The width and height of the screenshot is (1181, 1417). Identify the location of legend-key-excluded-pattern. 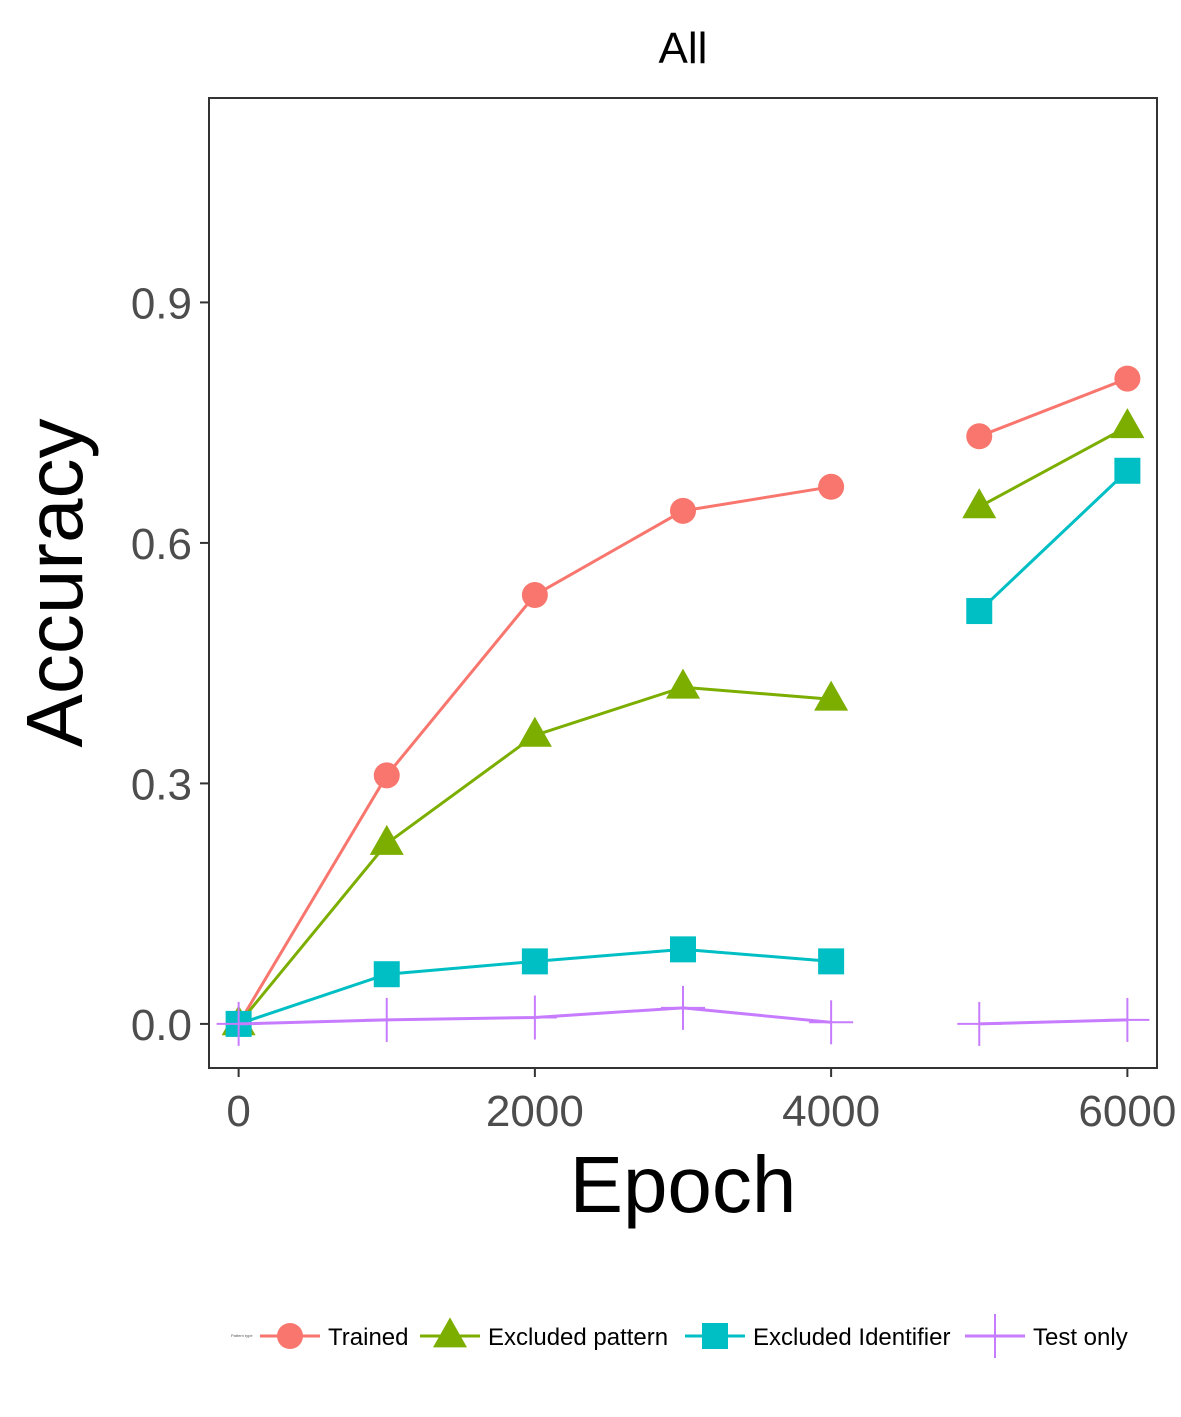
(450, 1332).